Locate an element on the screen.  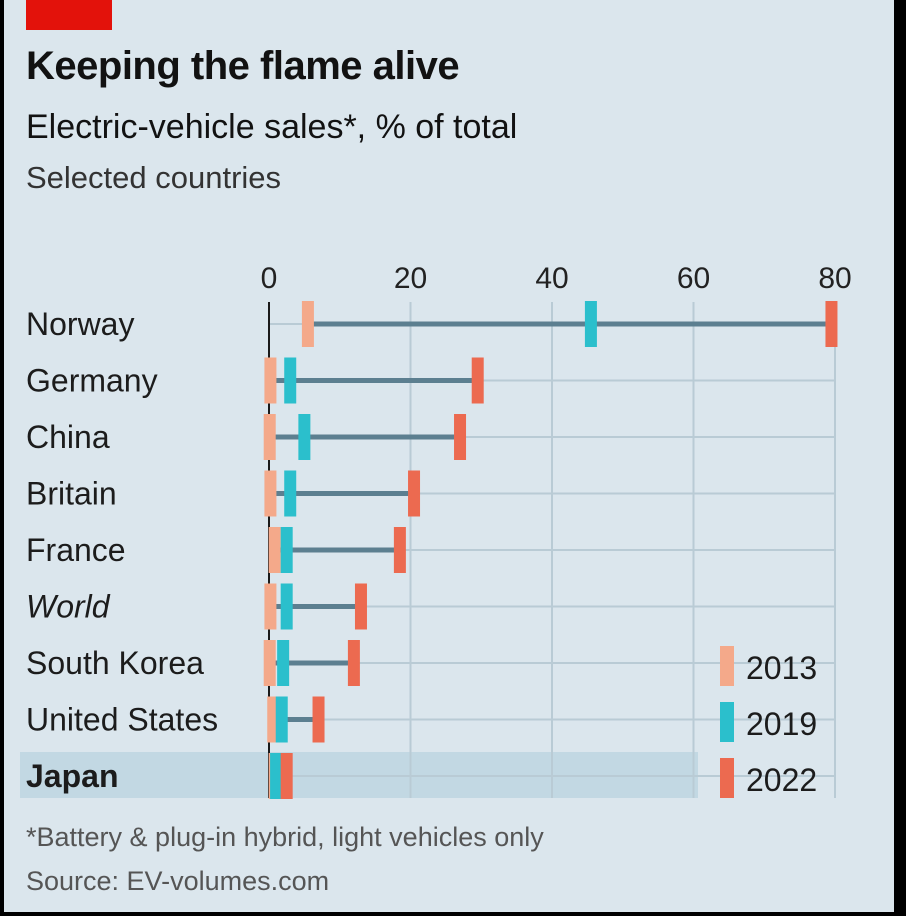
x-tick-label: 0 is located at coordinates (269, 278).